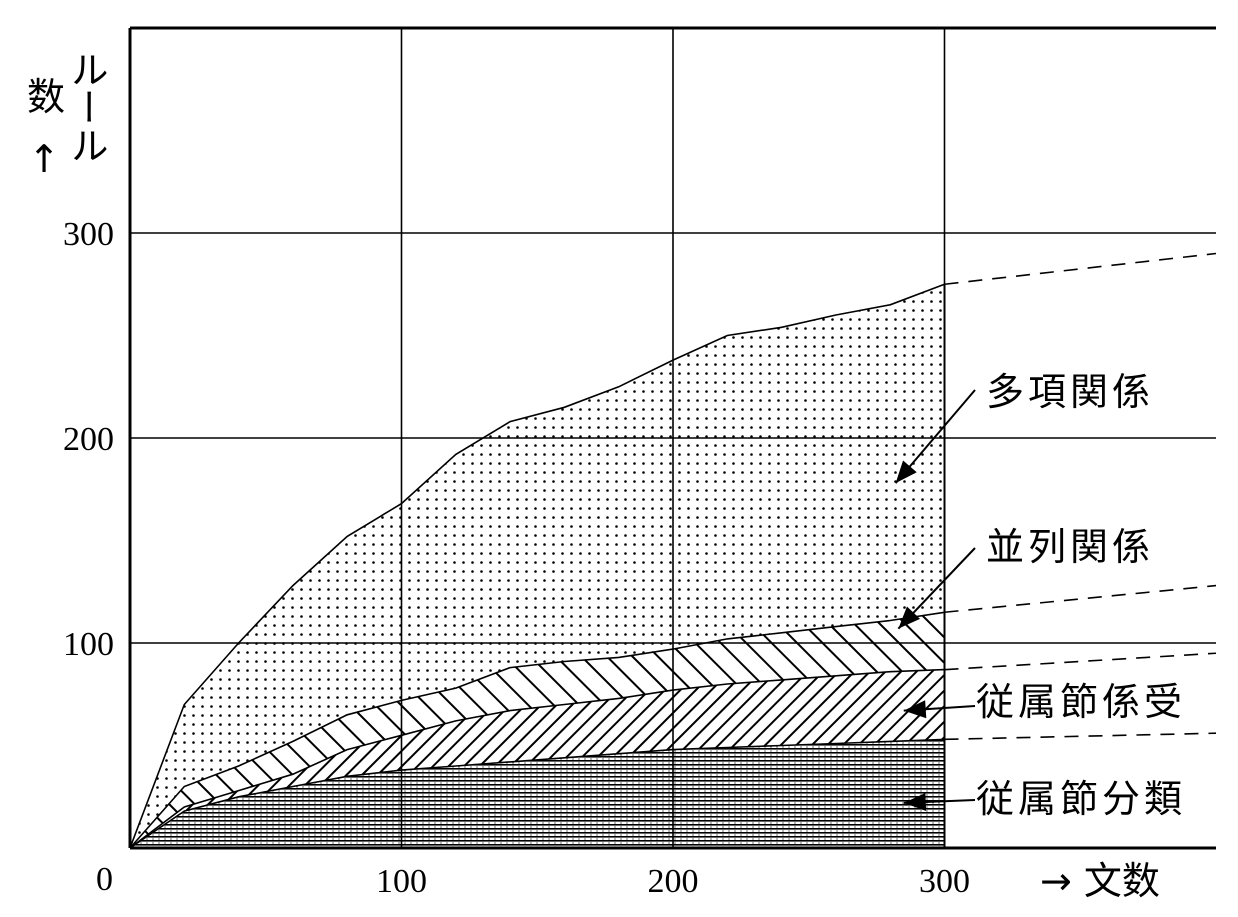 This screenshot has height=917, width=1238. I want to click on x-tick-label: 100, so click(401, 881).